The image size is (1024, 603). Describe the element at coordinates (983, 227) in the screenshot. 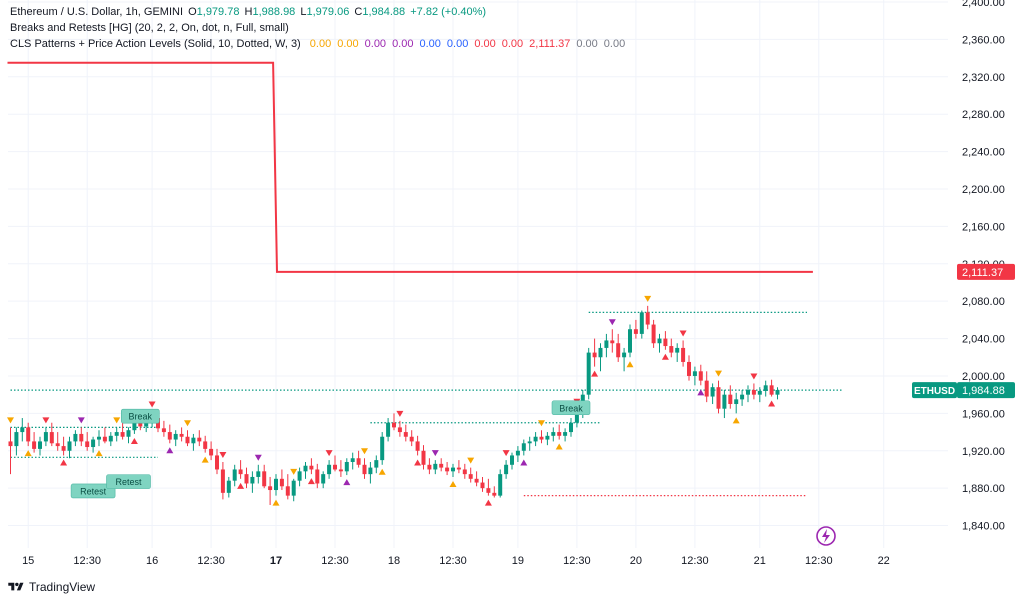

I see `y-tick-label: 2,160.00` at that location.